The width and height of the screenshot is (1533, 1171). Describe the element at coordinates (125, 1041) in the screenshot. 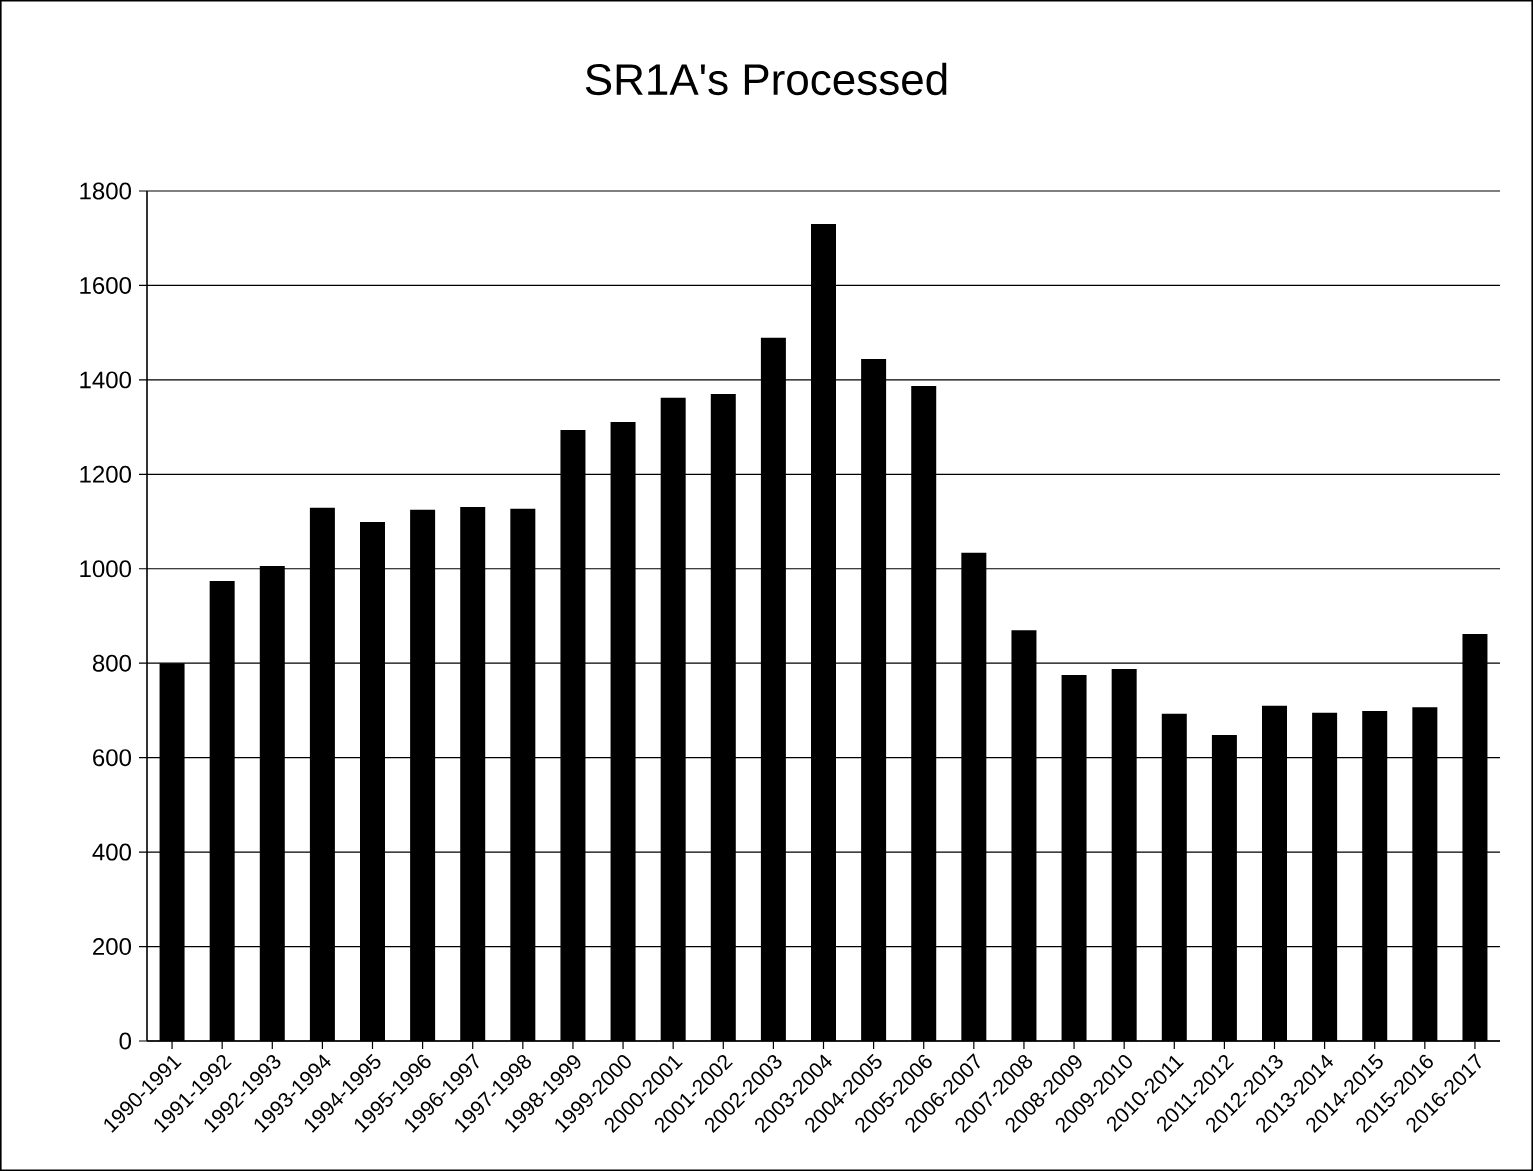

I see `y-tick-label: 0` at that location.